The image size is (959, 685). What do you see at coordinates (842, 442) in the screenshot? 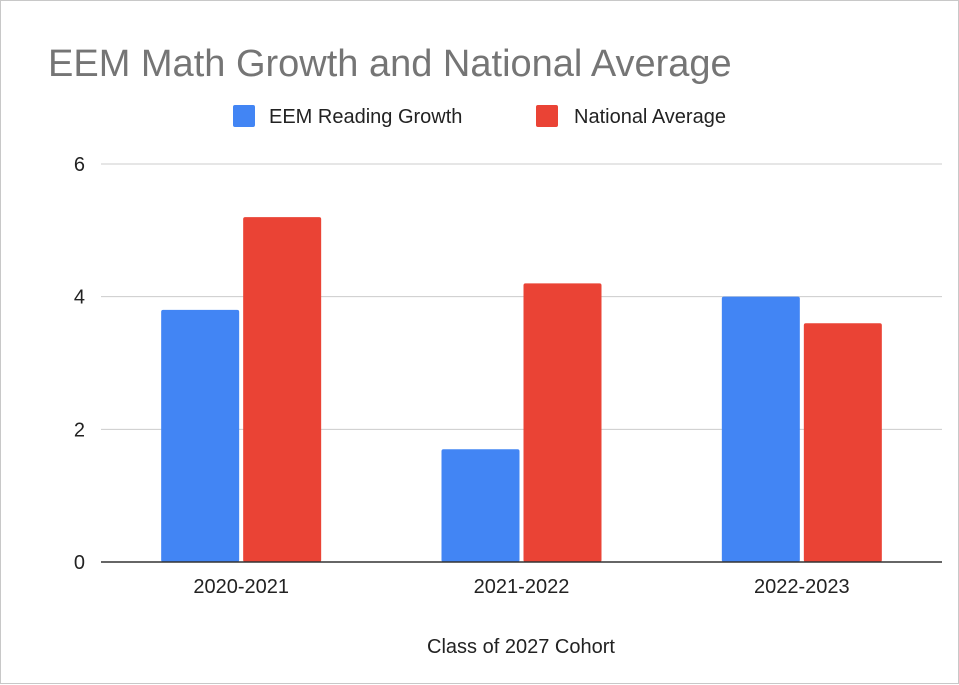
I see `bar-national-average-2022-2023` at bounding box center [842, 442].